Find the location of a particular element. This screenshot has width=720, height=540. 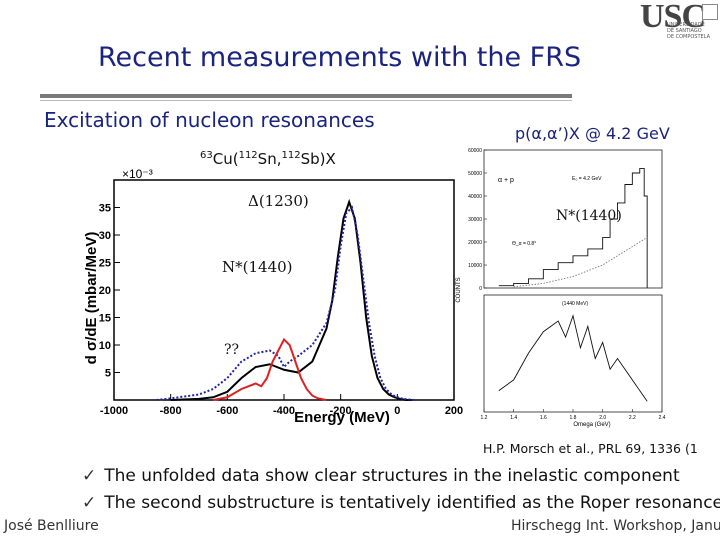

x-tick-label: 200 is located at coordinates (454, 411).